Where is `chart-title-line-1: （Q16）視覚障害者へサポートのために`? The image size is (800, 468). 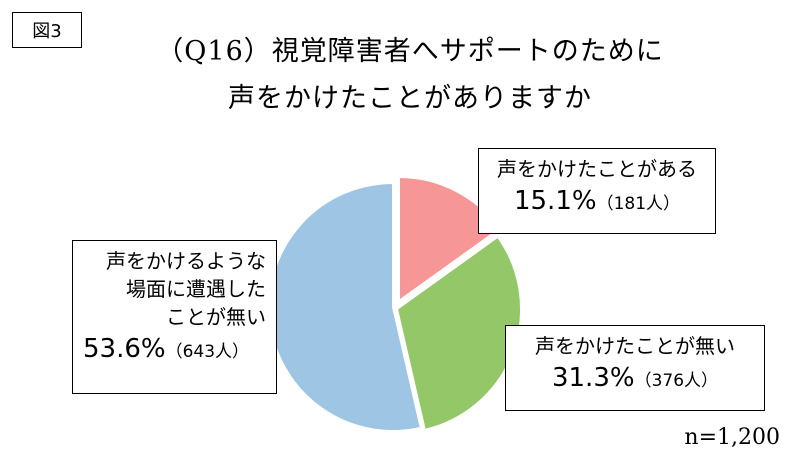 chart-title-line-1: （Q16）視覚障害者へサポートのために is located at coordinates (410, 51).